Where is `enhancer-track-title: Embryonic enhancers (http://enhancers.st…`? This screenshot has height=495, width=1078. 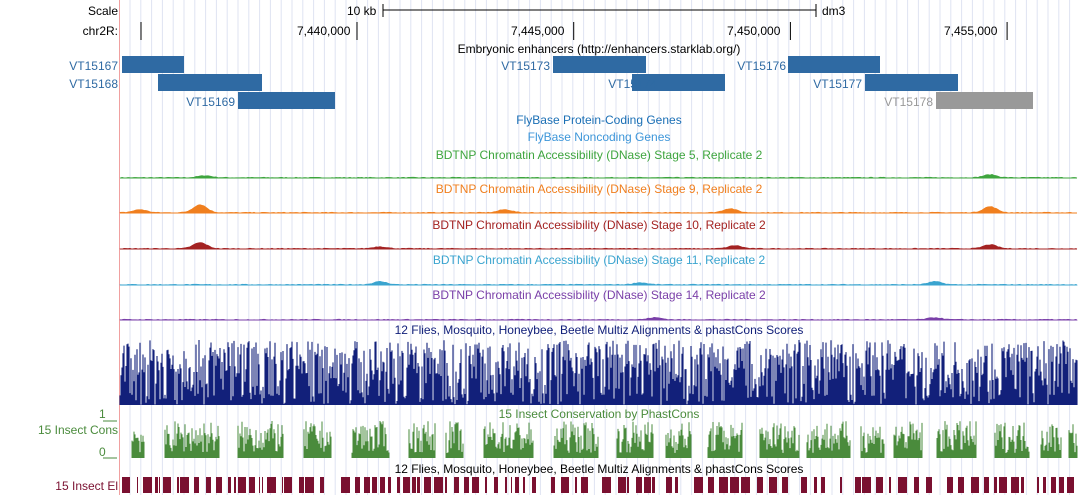 enhancer-track-title: Embryonic enhancers (http://enhancers.st… is located at coordinates (599, 49).